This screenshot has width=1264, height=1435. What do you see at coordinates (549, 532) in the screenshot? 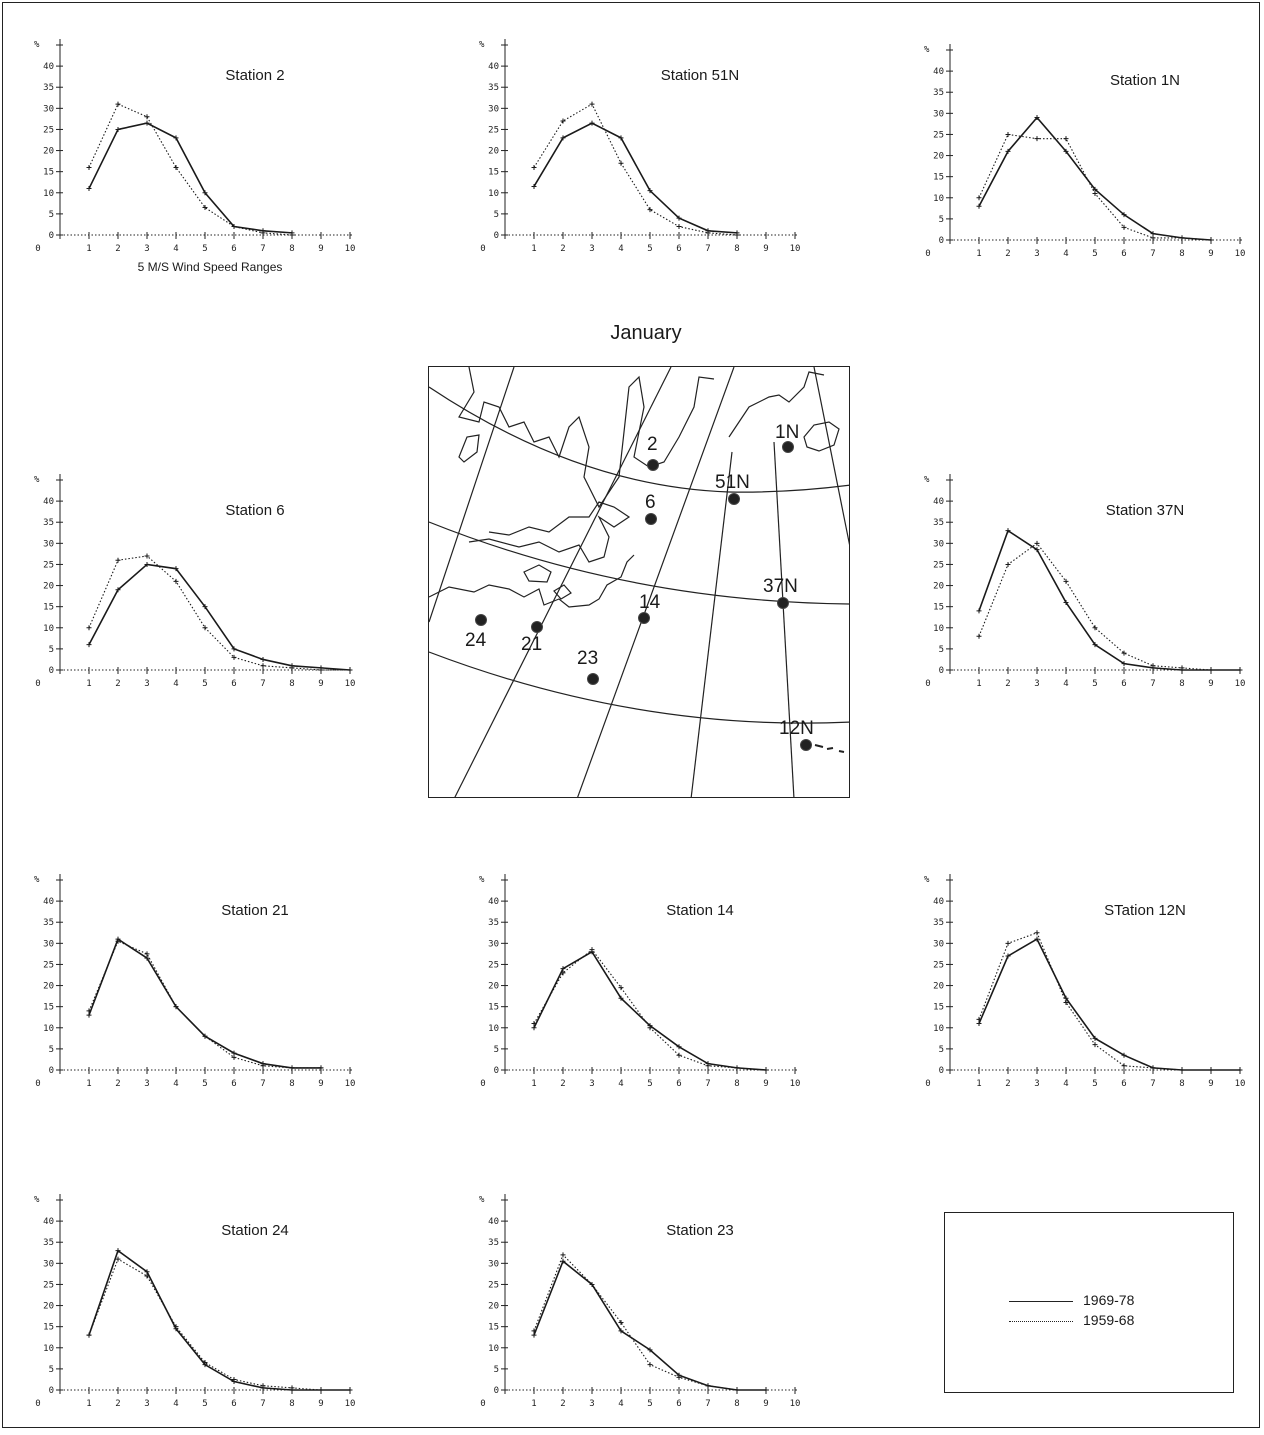
I see `coastline-central` at bounding box center [549, 532].